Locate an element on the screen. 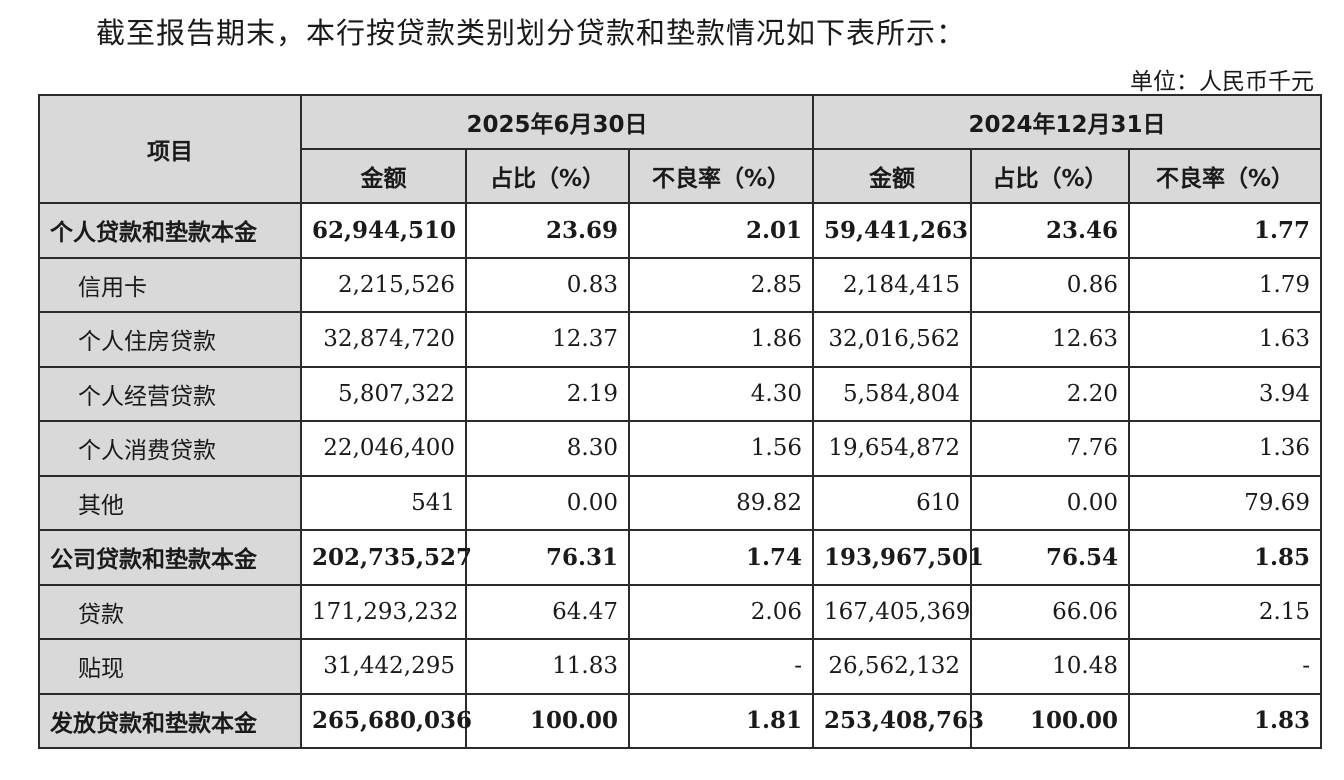 The width and height of the screenshot is (1344, 780). intro-paragraph: 截至报告期末，本行按贷款类别划分贷款和垫款情况如下表所示： is located at coordinates (531, 33).